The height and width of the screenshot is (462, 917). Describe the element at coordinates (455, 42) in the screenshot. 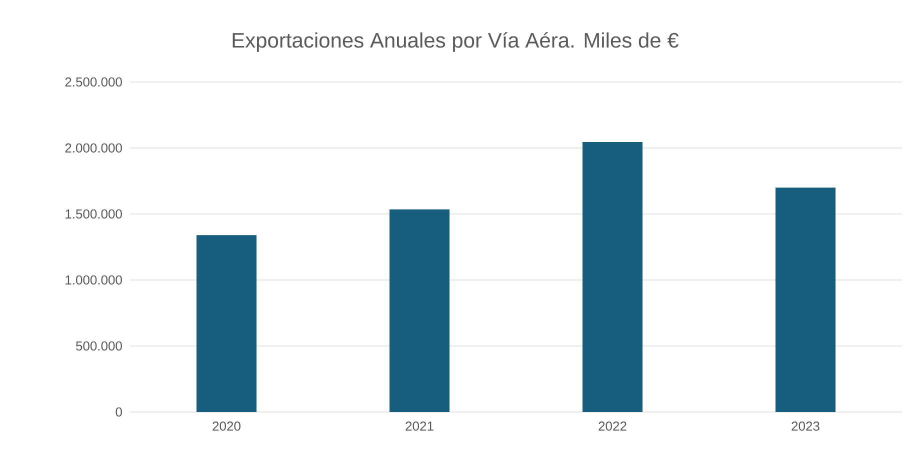

I see `chart-title: Exportaciones Anuales por Vía Aéra. Miles de €` at that location.